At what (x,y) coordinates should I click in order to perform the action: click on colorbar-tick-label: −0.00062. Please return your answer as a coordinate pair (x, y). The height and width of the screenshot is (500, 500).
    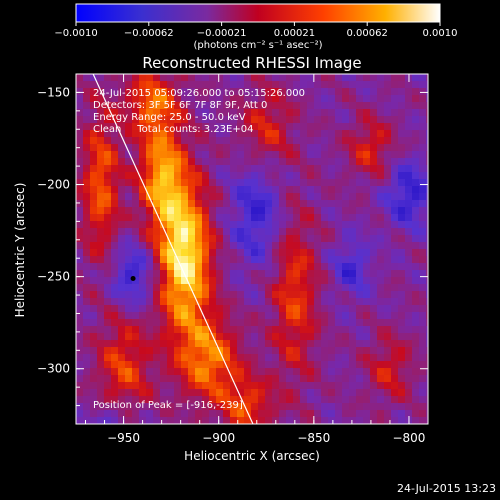
    Looking at the image, I should click on (149, 33).